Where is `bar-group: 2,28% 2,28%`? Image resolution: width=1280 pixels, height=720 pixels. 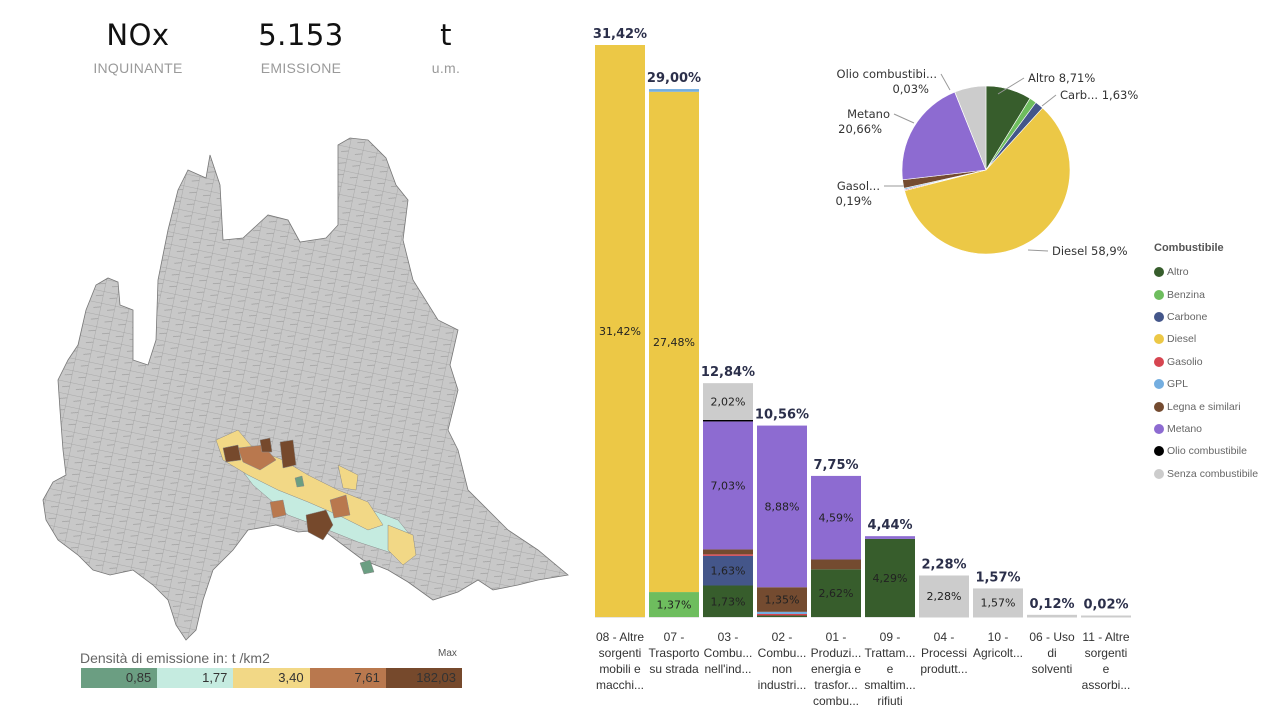
bar-group: 2,28% 2,28% is located at coordinates (944, 587).